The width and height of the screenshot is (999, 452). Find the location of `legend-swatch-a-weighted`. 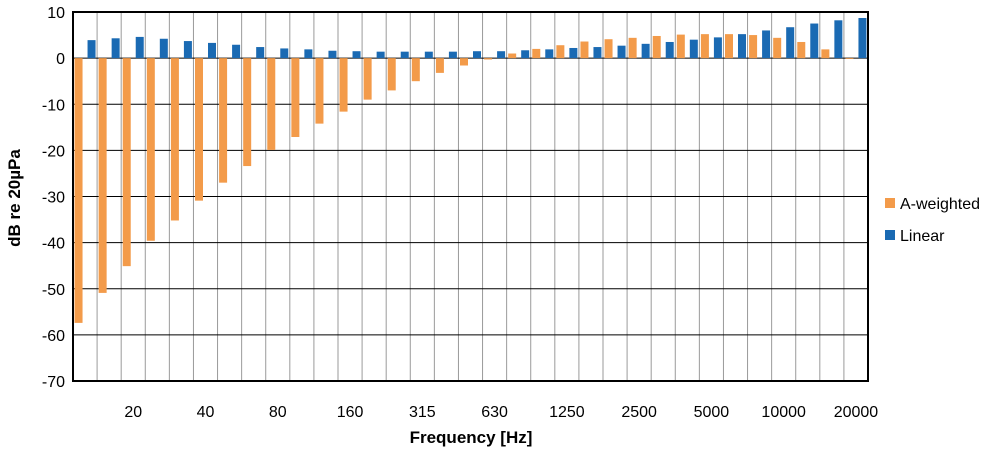

legend-swatch-a-weighted is located at coordinates (890, 203).